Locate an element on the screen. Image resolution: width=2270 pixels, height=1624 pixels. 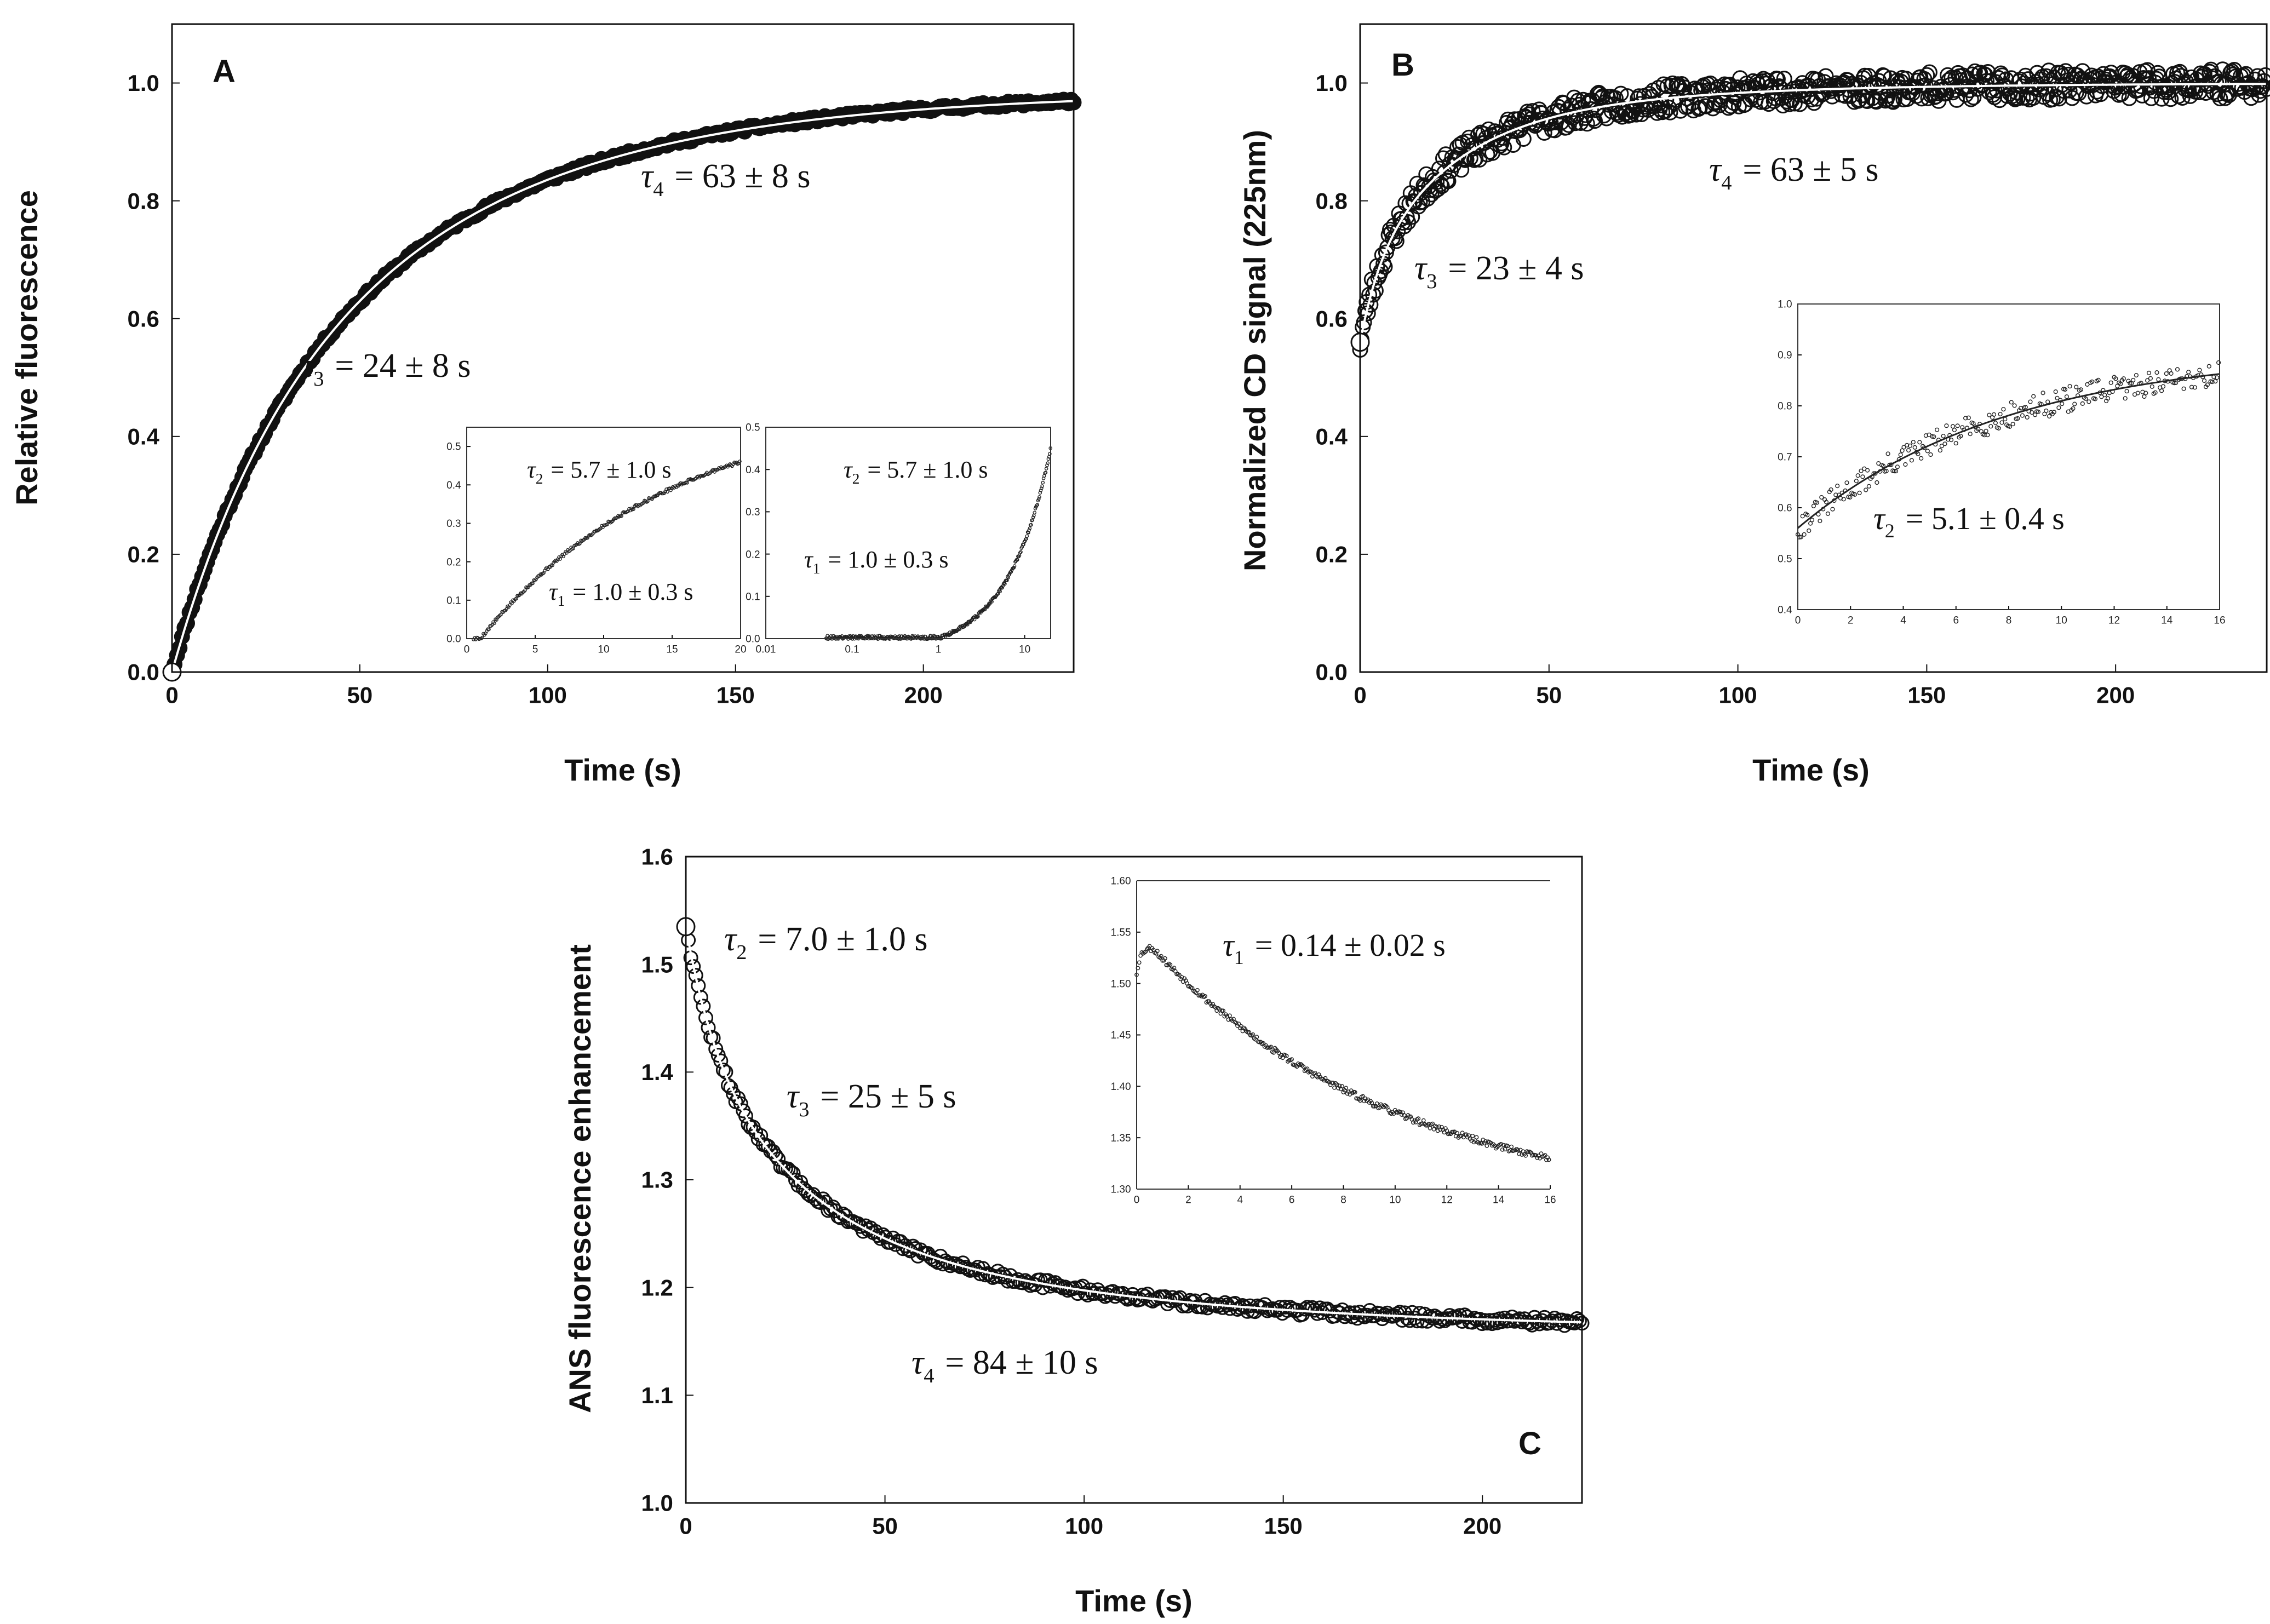
panel-a-inset-log-annotation-tau2: τ2 = 5.7 ± 1.0 s is located at coordinates (916, 471).